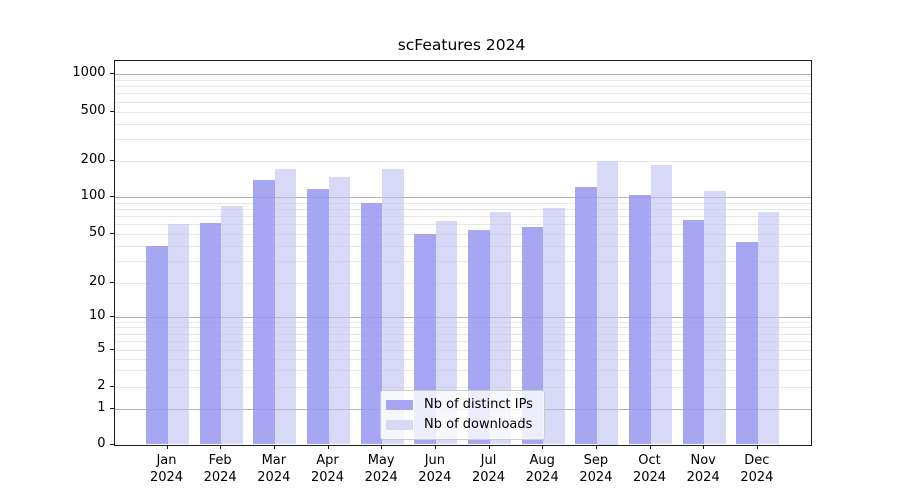 The height and width of the screenshot is (500, 900). I want to click on bar-downloads-jan, so click(178, 334).